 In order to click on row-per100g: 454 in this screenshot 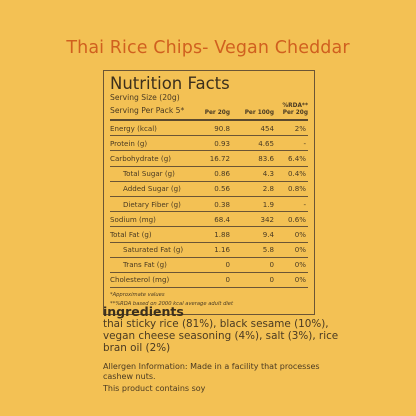, I will do `click(267, 128)`.